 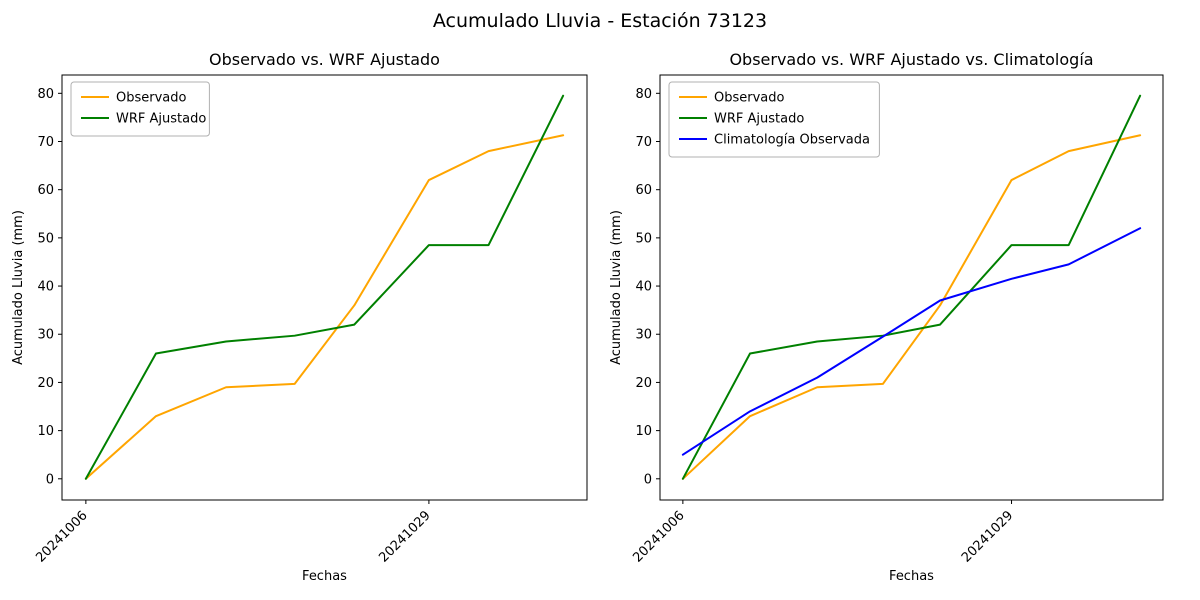 I want to click on series-line-climatolog-a-observada, so click(x=911, y=341).